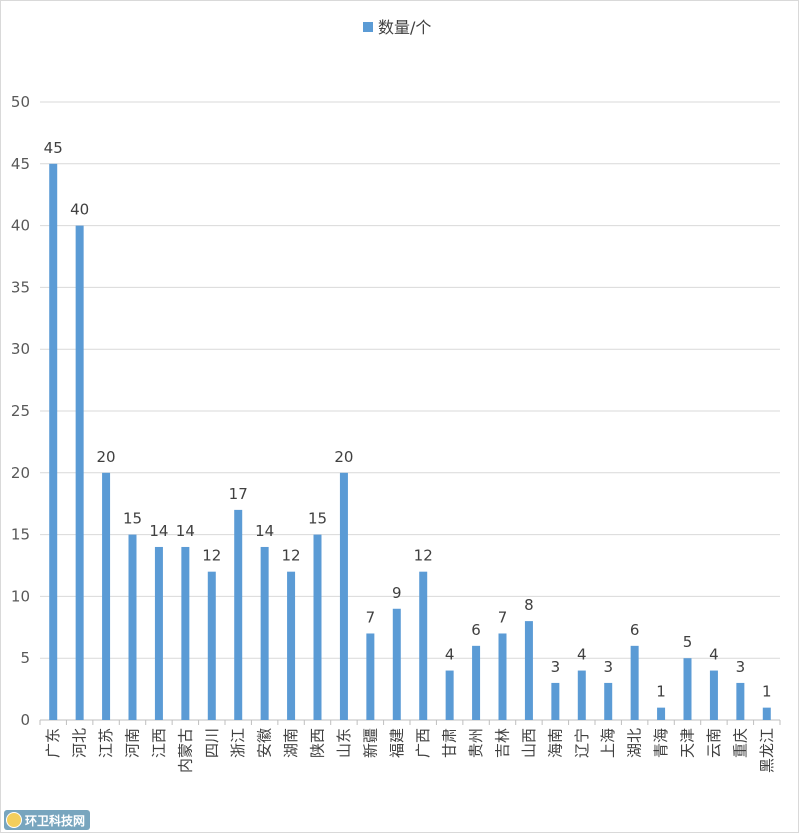 The width and height of the screenshot is (799, 833). Describe the element at coordinates (555, 743) in the screenshot. I see `category-label: 海南` at that location.